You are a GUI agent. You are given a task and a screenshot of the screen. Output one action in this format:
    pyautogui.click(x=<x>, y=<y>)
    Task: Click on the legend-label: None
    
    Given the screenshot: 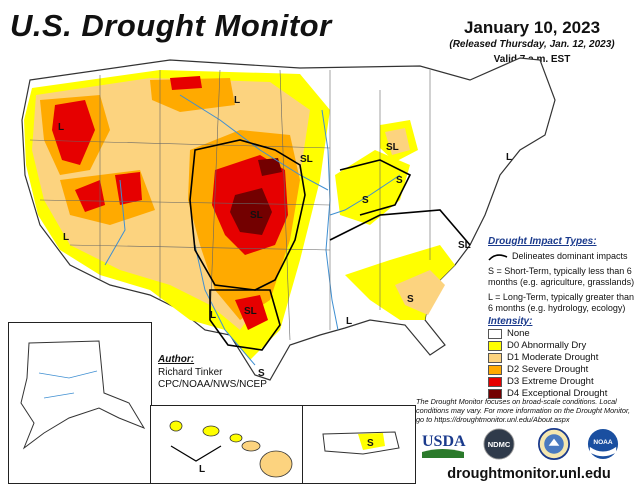 What is the action you would take?
    pyautogui.click(x=518, y=333)
    